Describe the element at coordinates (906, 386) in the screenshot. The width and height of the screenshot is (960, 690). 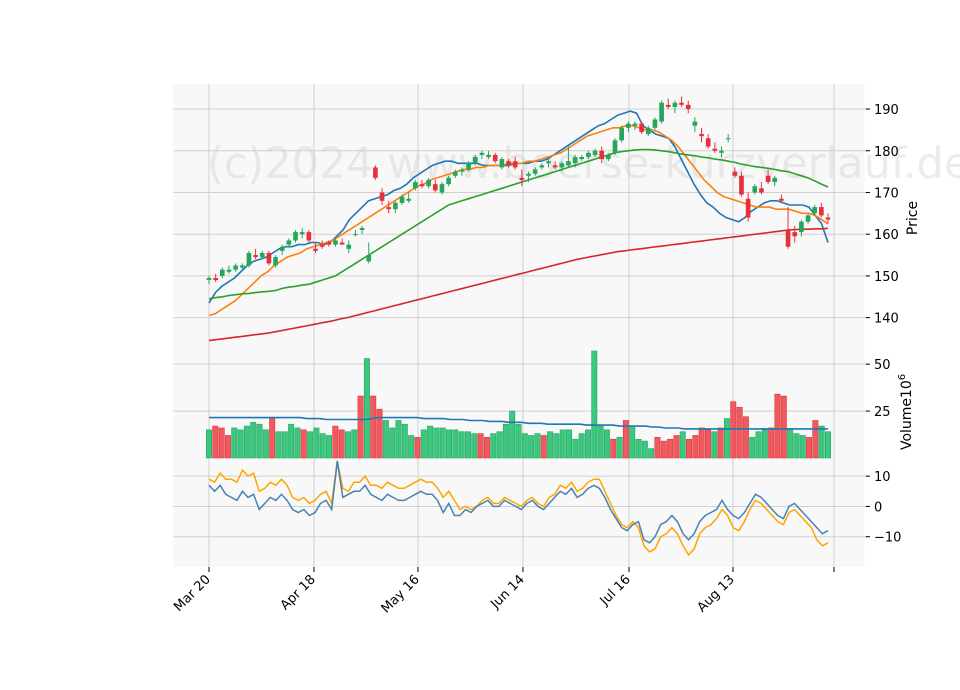
I see `volume-axis-exponent: 106` at that location.